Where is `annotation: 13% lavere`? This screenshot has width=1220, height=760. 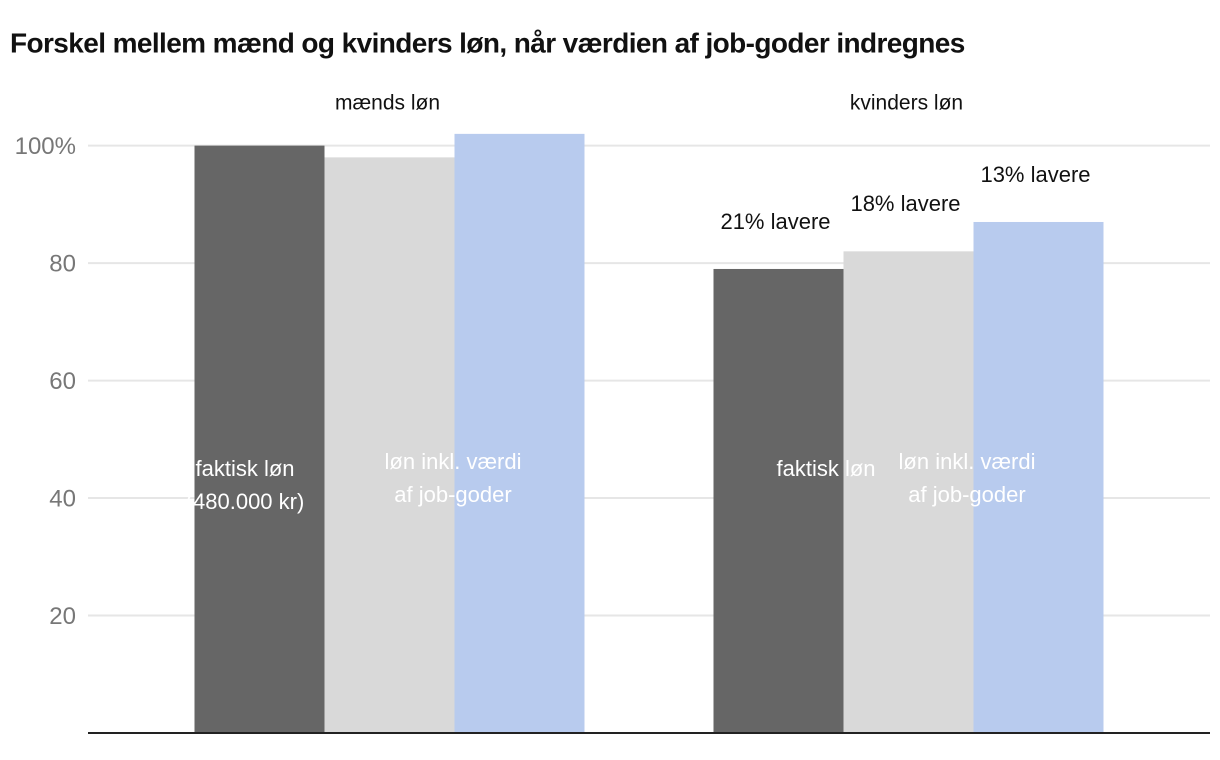
annotation: 13% lavere is located at coordinates (1035, 174).